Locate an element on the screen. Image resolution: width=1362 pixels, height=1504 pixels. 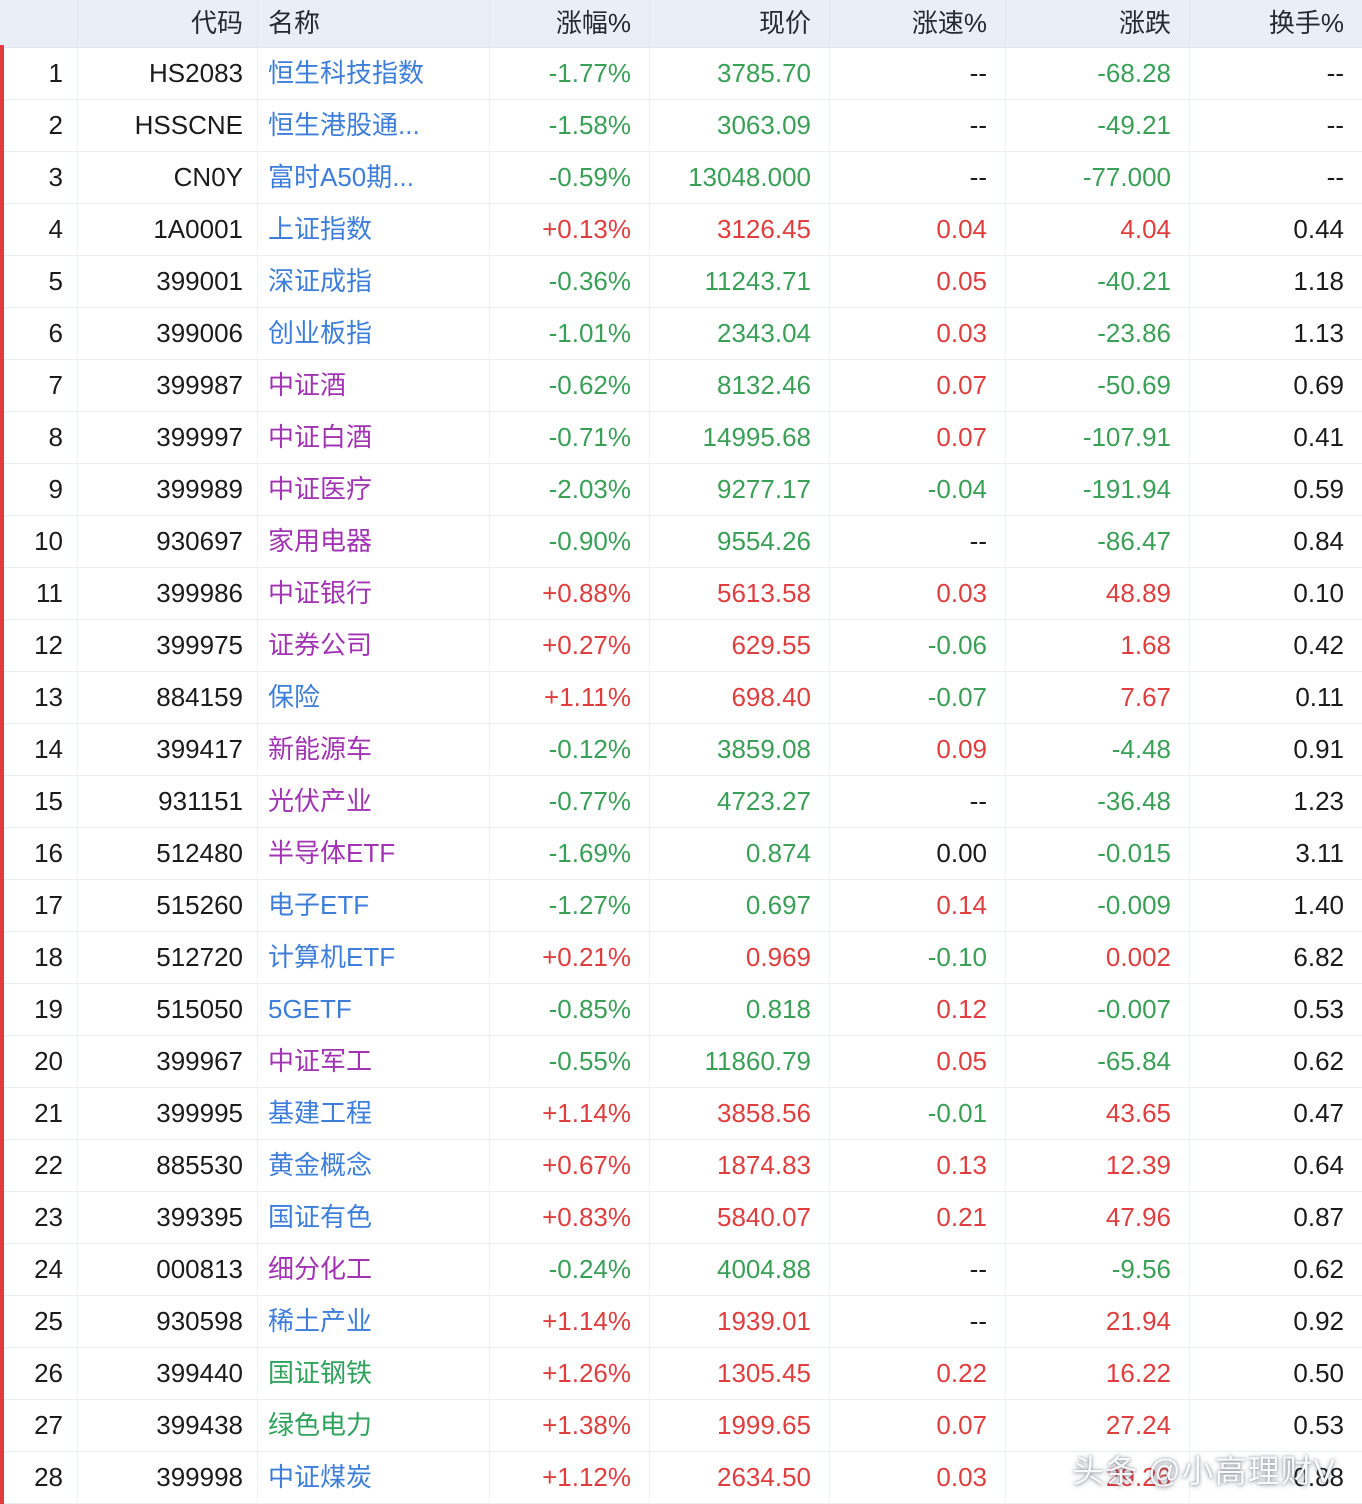
table-row: 3 CN0Y 富时A50期... -0.59% 13048.000 -- -77.000 -- is located at coordinates (681, 178).